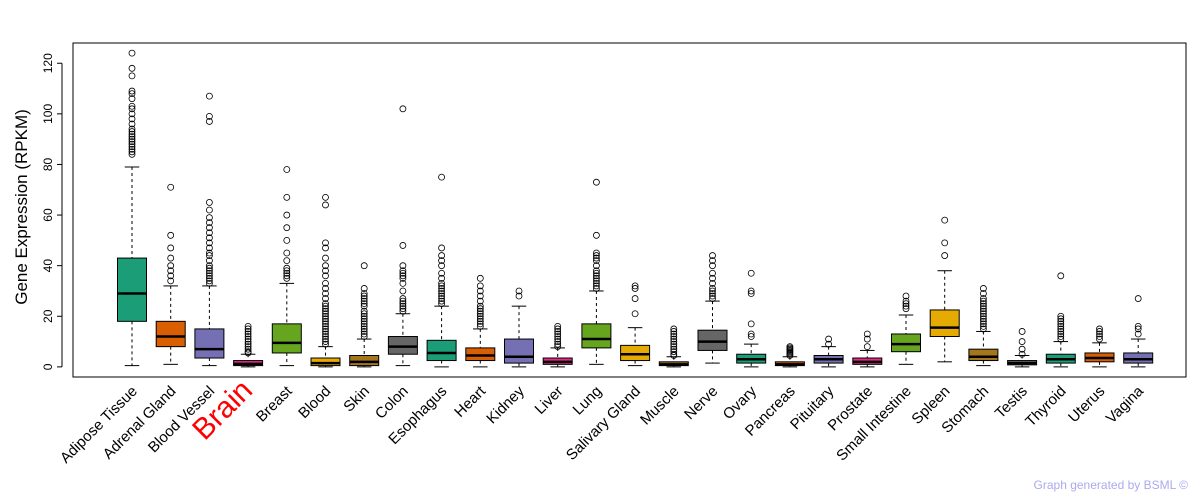 The image size is (1200, 500). Describe the element at coordinates (751, 318) in the screenshot. I see `box-ovary` at that location.